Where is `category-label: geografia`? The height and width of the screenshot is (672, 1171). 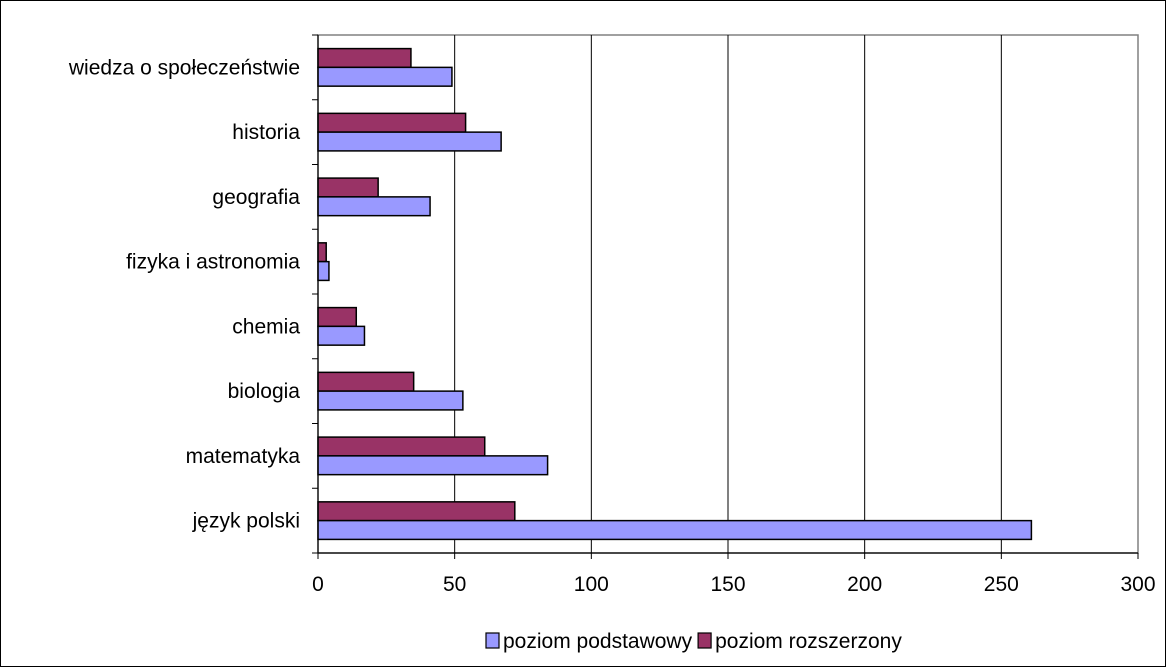
category-label: geografia is located at coordinates (256, 197).